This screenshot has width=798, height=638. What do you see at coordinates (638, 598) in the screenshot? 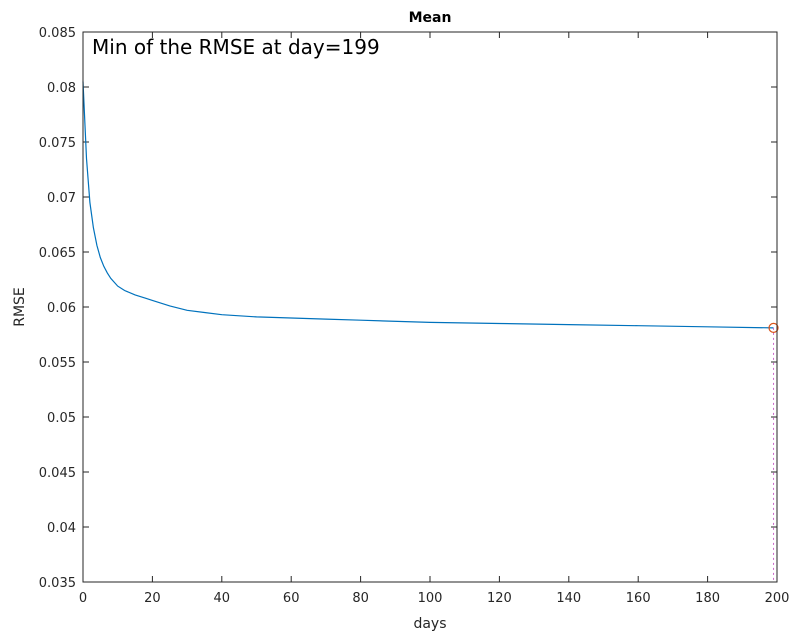
I see `x-tick-label: 160` at bounding box center [638, 598].